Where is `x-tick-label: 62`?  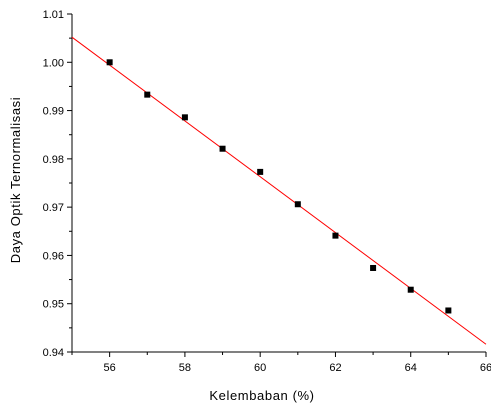
x-tick-label: 62 is located at coordinates (335, 368).